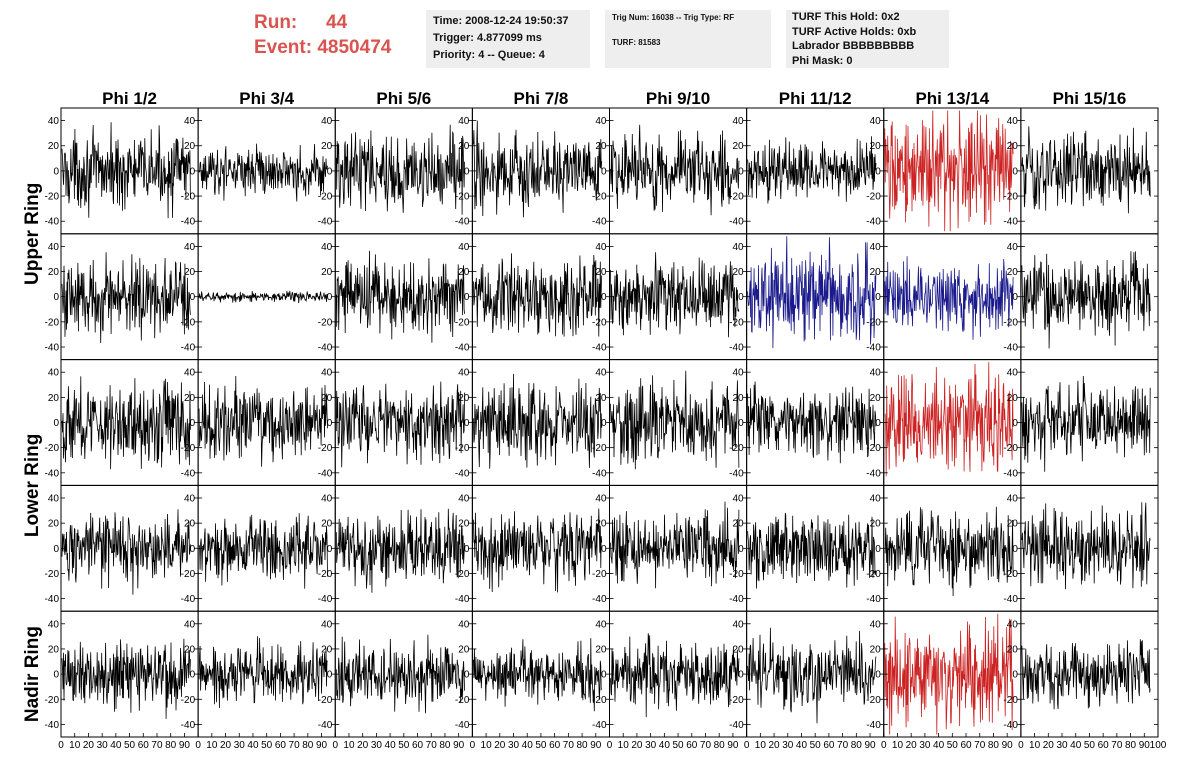 The height and width of the screenshot is (772, 1196). What do you see at coordinates (377, 745) in the screenshot?
I see `x-tick-label: 30` at bounding box center [377, 745].